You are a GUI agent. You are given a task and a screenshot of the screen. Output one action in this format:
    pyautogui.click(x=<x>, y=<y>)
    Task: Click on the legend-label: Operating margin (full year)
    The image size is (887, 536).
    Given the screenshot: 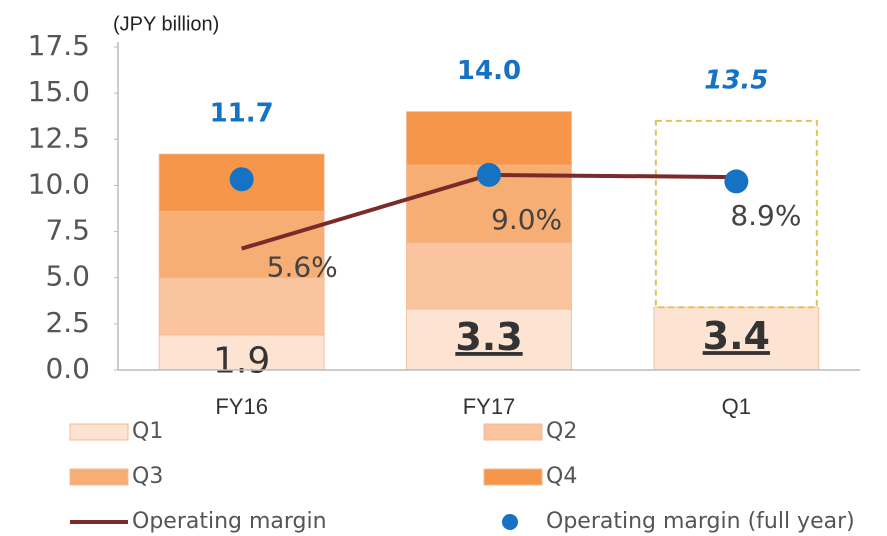 What is the action you would take?
    pyautogui.click(x=700, y=521)
    